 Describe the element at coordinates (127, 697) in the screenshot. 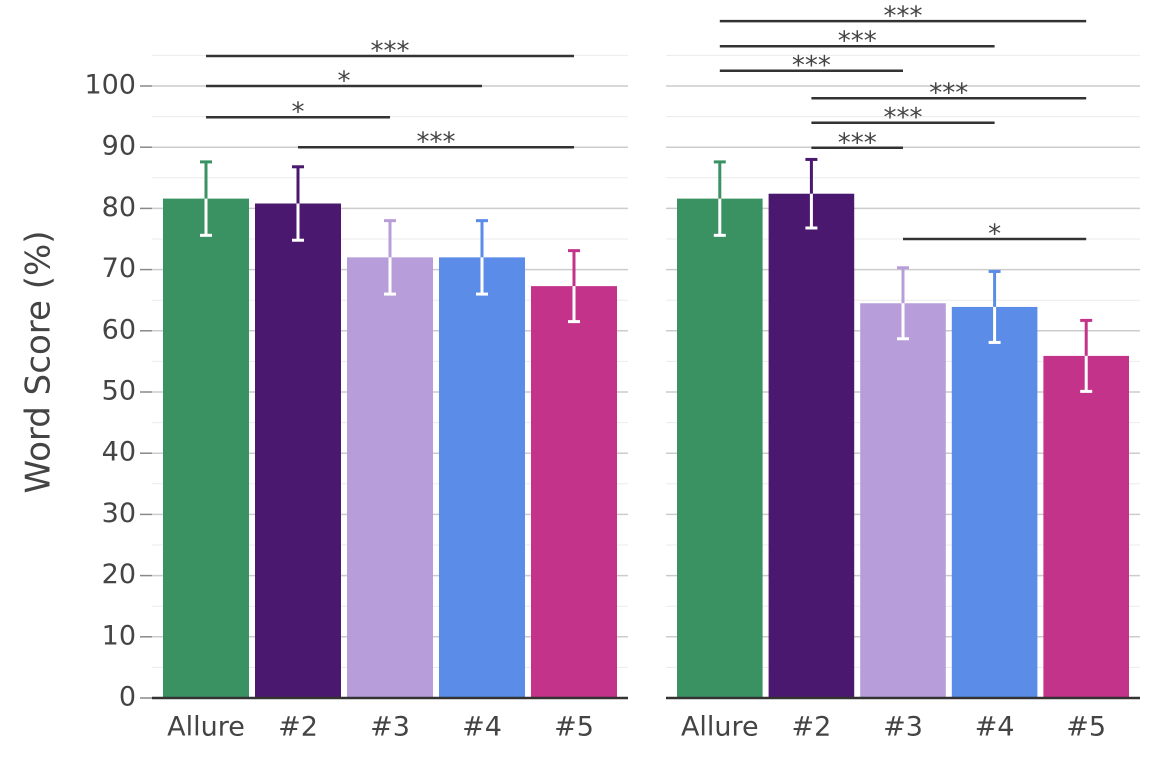

I see `y-tick-label: 0` at that location.